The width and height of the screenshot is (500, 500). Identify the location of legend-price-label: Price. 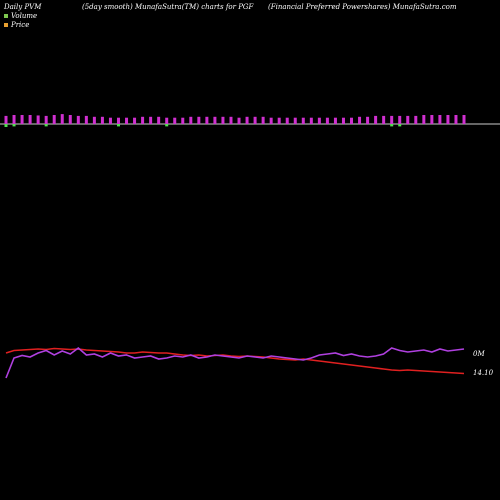
(20, 25).